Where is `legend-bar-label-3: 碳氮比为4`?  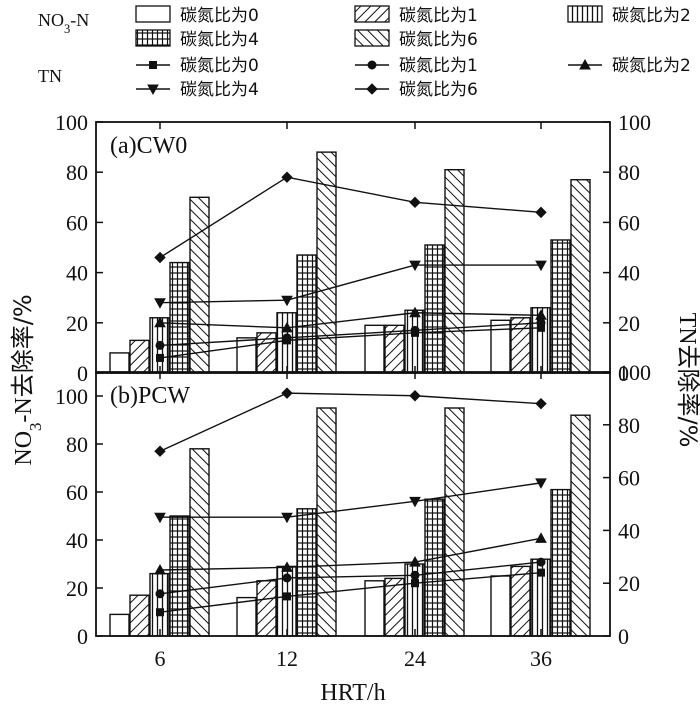
legend-bar-label-3: 碳氮比为4 is located at coordinates (219, 40).